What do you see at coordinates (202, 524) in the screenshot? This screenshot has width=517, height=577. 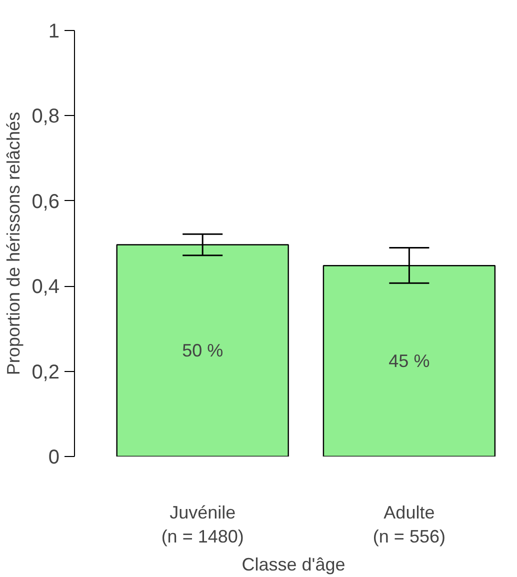 I see `x-tick-label: Juvénile (n = 1480)` at bounding box center [202, 524].